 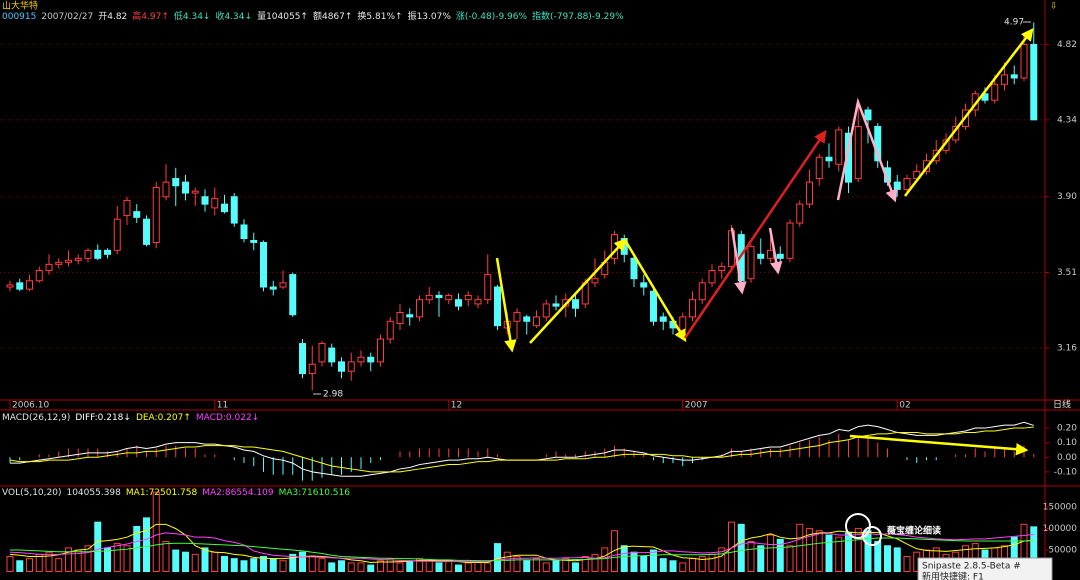 I want to click on header-item: MA1:72501.758, so click(x=162, y=493).